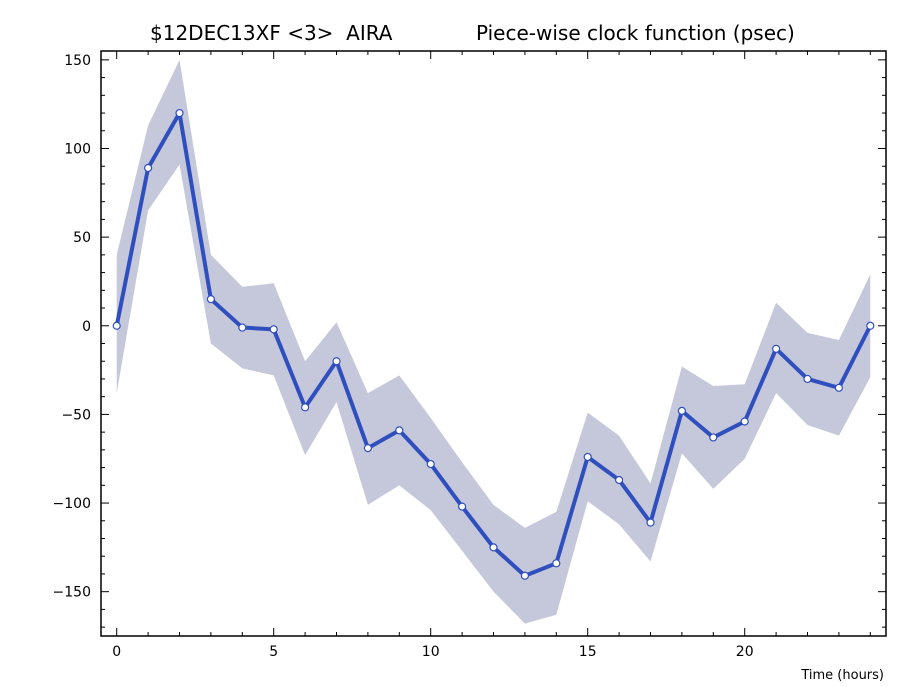 This screenshot has height=687, width=905. What do you see at coordinates (842, 675) in the screenshot?
I see `x-axis-label: Time (hours)` at bounding box center [842, 675].